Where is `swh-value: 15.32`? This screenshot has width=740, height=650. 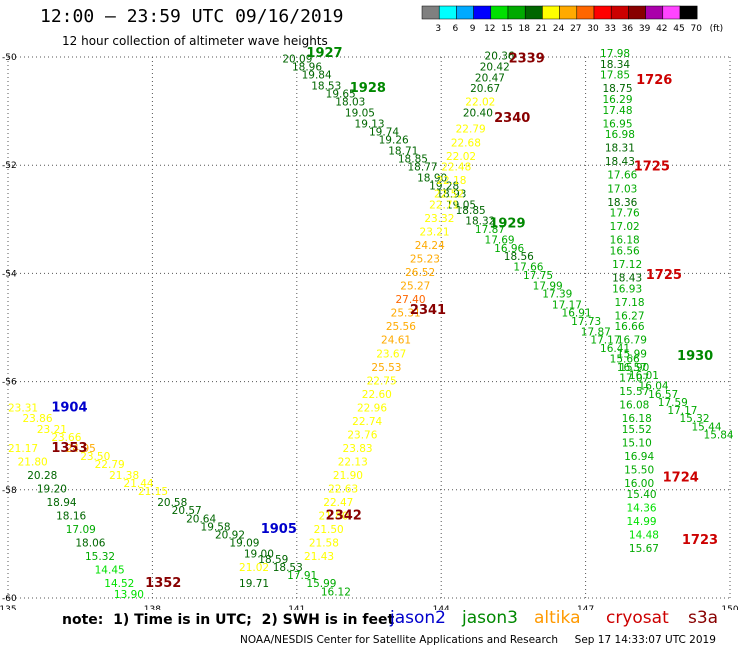
swh-value: 15.32 is located at coordinates (100, 557).